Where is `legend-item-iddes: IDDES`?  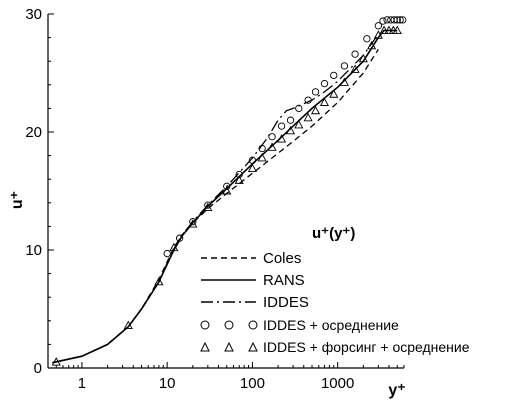
legend-item-iddes: IDDES is located at coordinates (255, 302).